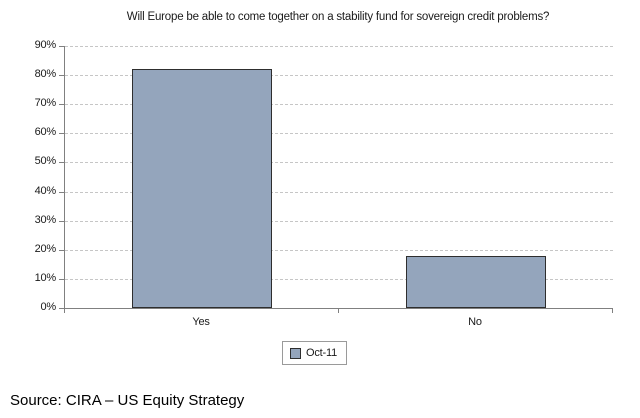 Image resolution: width=640 pixels, height=418 pixels. I want to click on gridline-90%, so click(339, 46).